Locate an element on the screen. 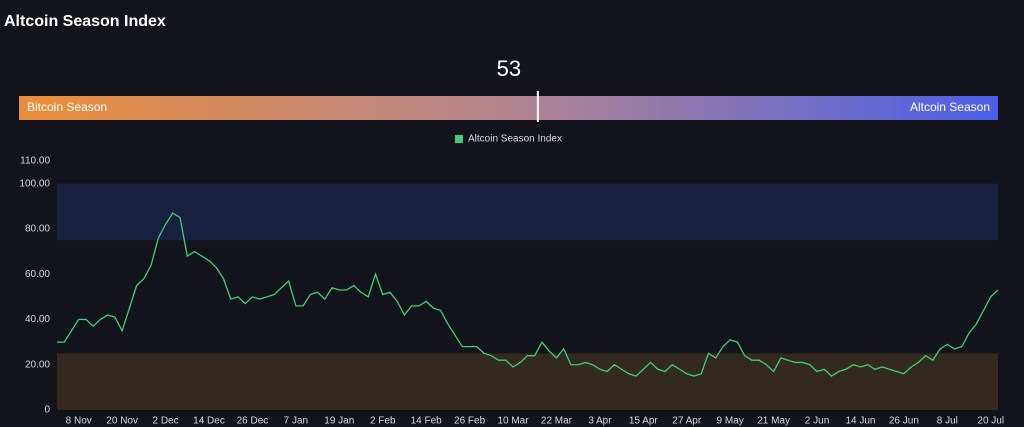 The image size is (1024, 427). x-tick-label: 26 Jun is located at coordinates (904, 421).